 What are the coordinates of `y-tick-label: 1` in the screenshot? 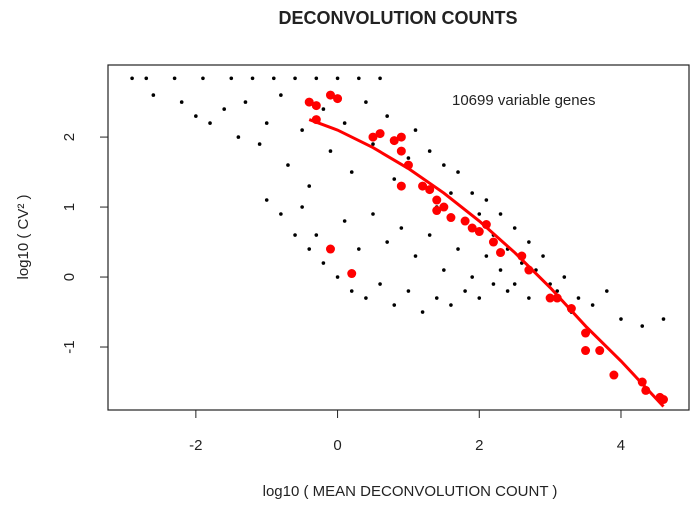 It's located at (69, 207).